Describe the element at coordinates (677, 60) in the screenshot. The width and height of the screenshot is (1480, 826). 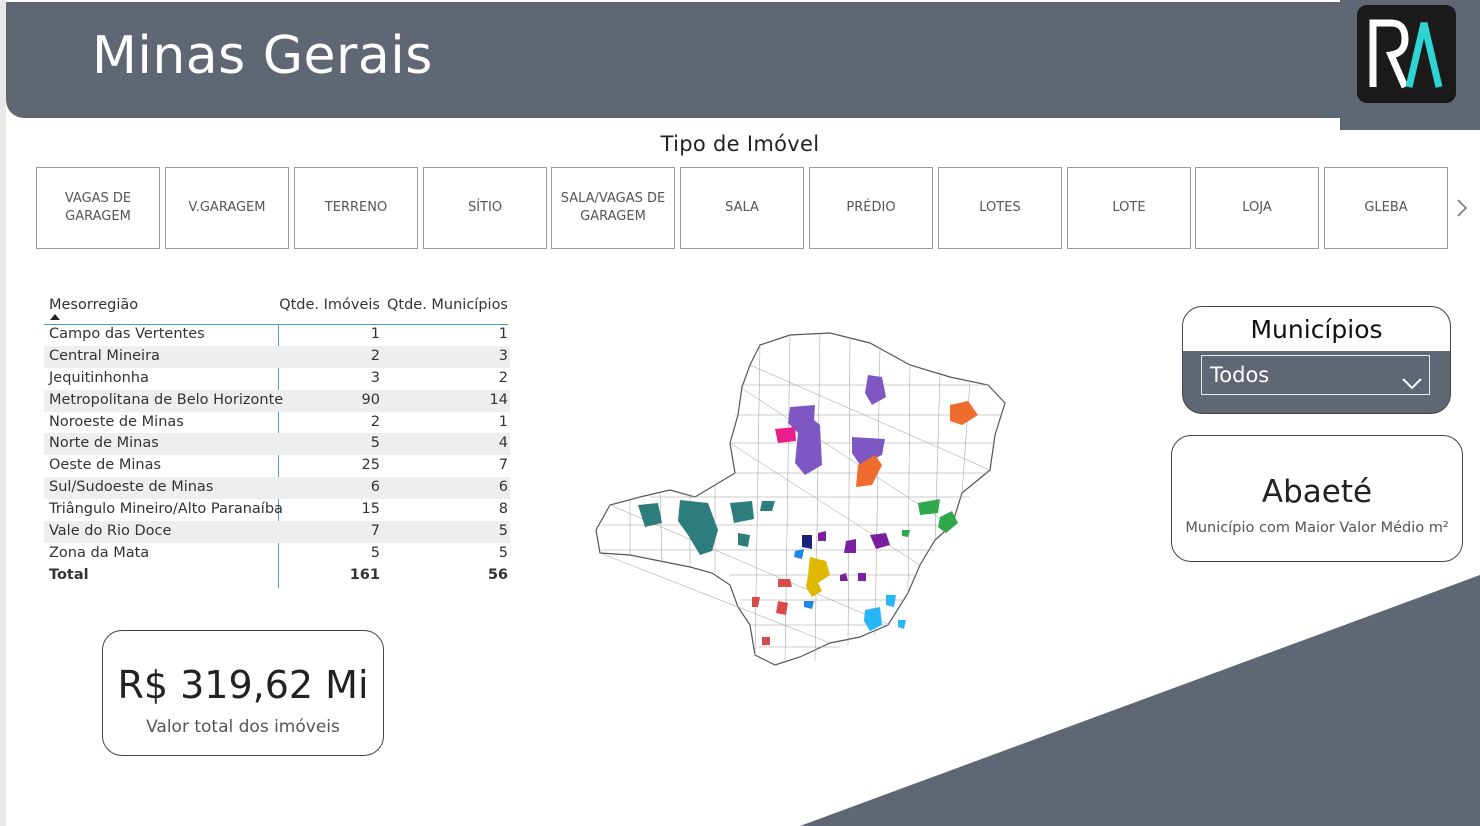
I see `header-bar: Minas Gerais` at that location.